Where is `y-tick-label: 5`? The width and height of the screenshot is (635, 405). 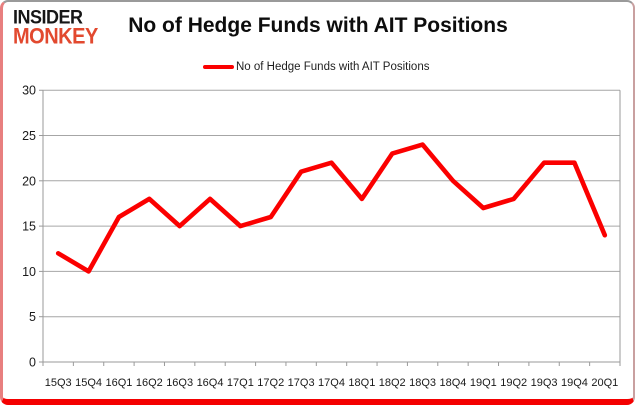 y-tick-label: 5 is located at coordinates (32, 317).